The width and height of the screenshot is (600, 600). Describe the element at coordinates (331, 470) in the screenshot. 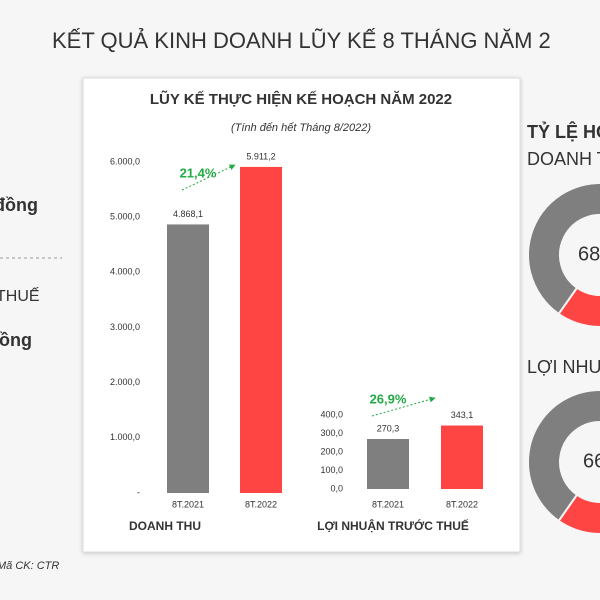

I see `y-tick-label: 100,0` at that location.